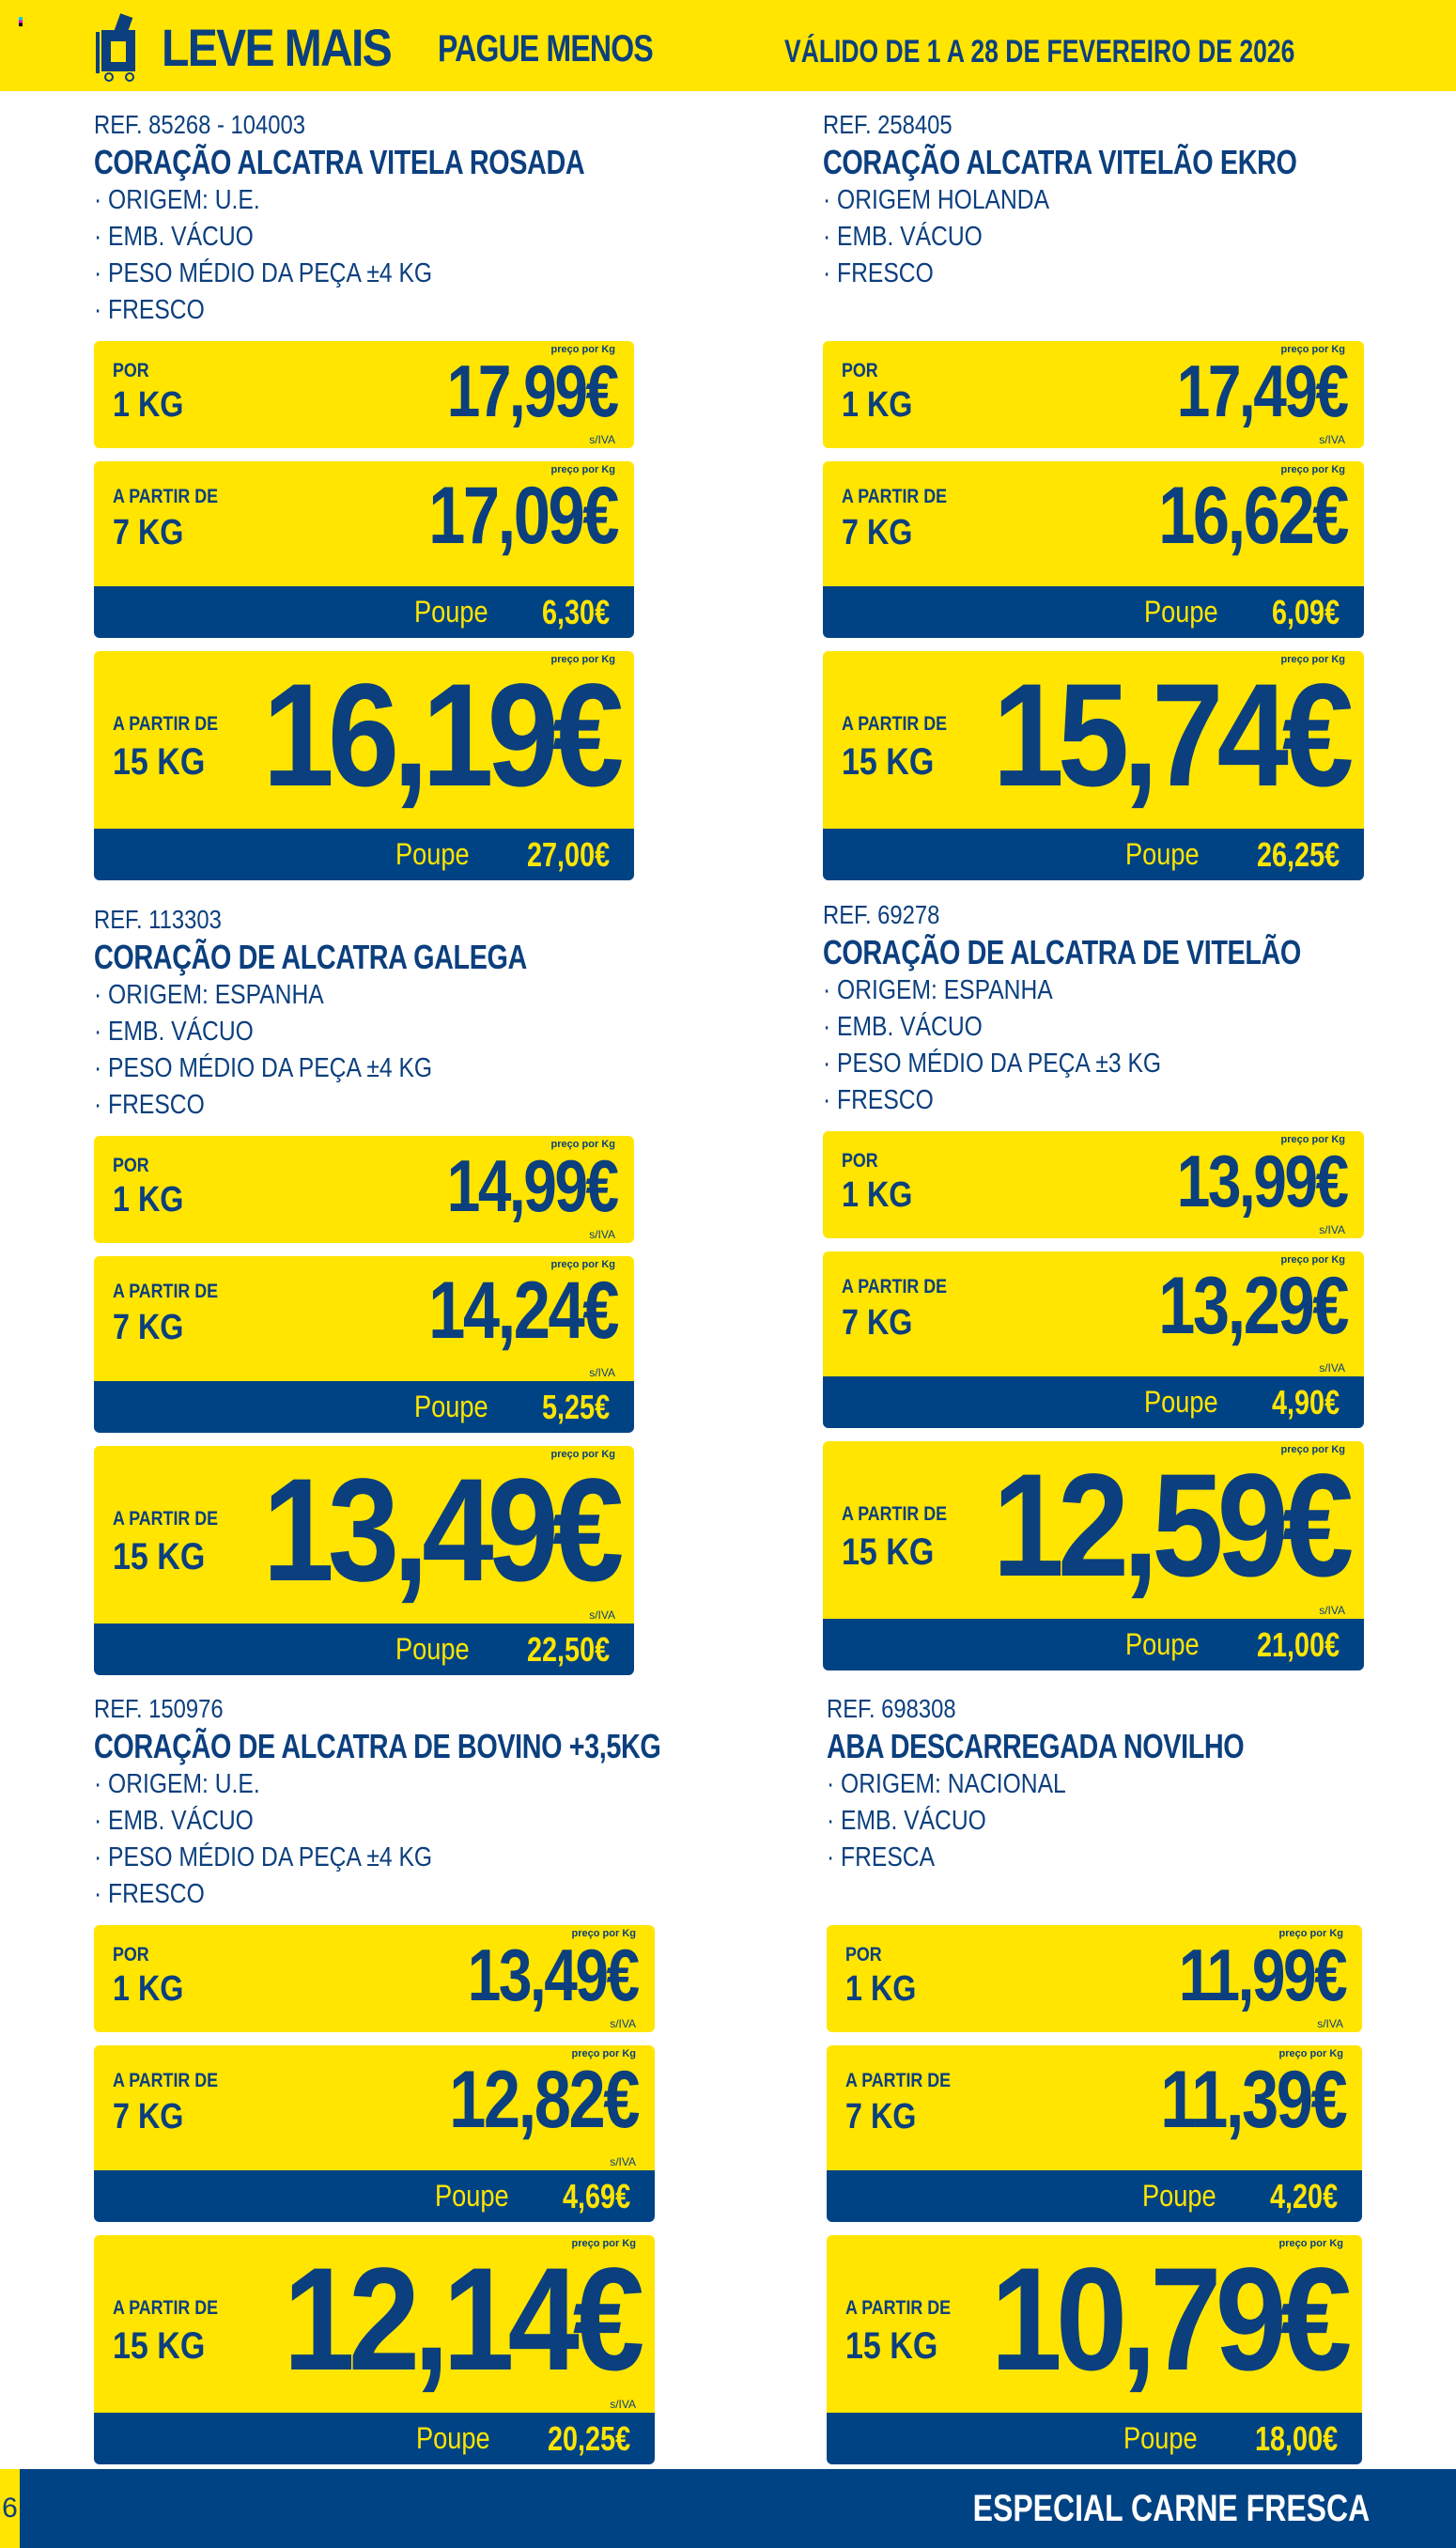 The width and height of the screenshot is (1456, 2548). Describe the element at coordinates (596, 2195) in the screenshot. I see `savings-value: 4,69€` at that location.